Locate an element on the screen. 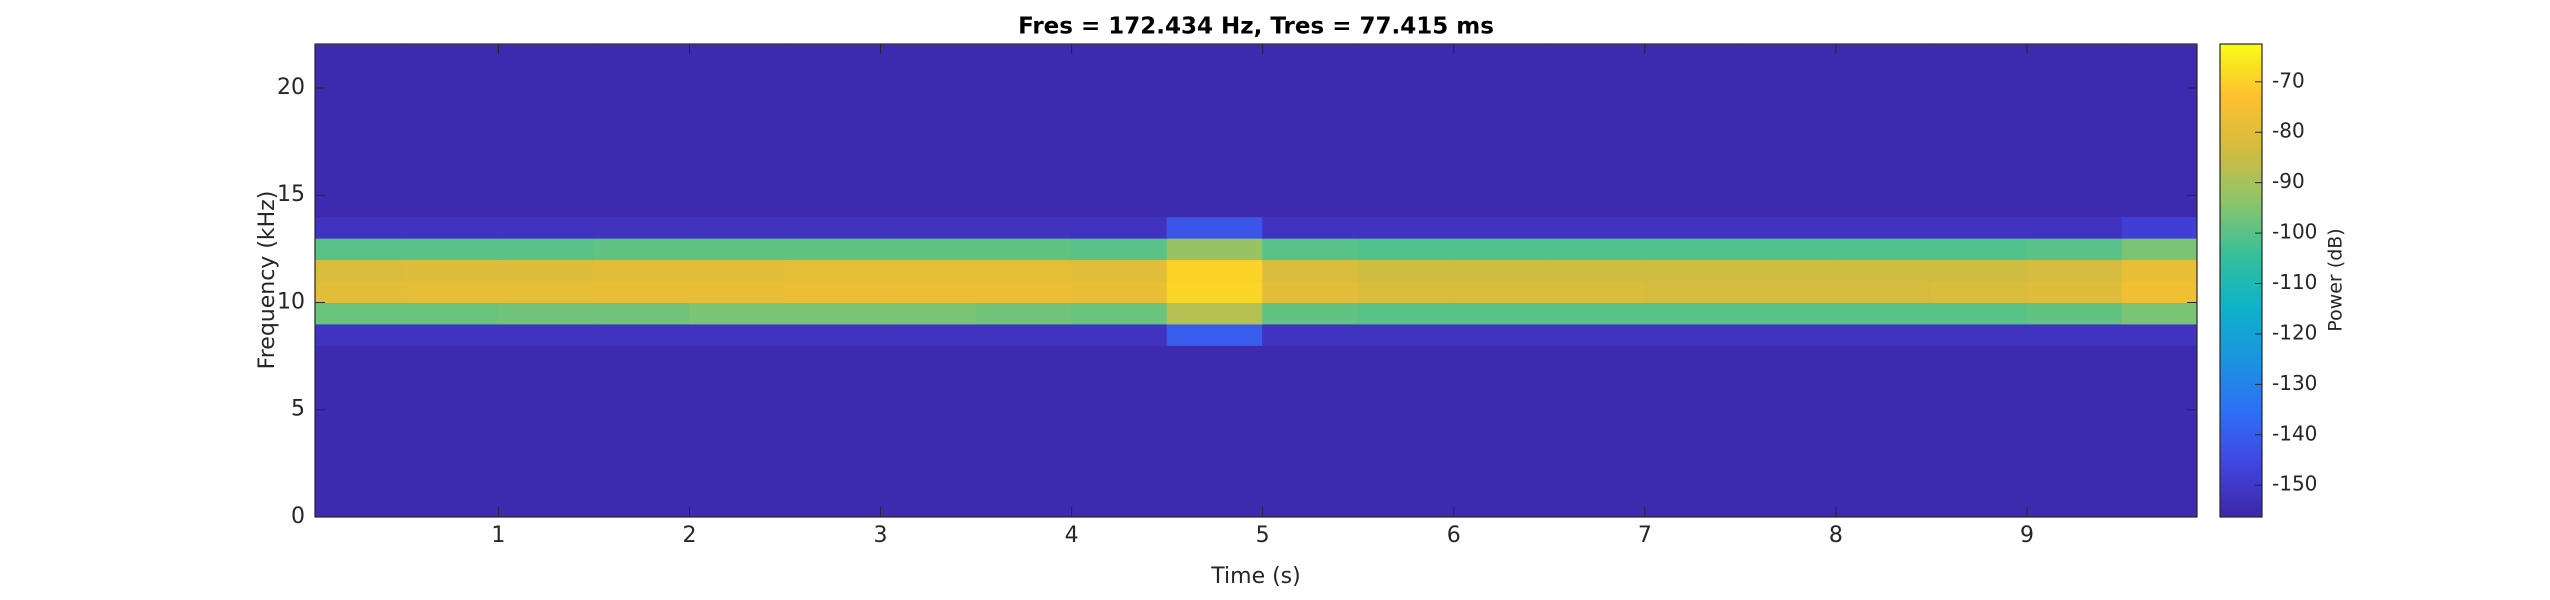 The width and height of the screenshot is (2550, 600). colorbar-tick-label: -150 is located at coordinates (2294, 484).